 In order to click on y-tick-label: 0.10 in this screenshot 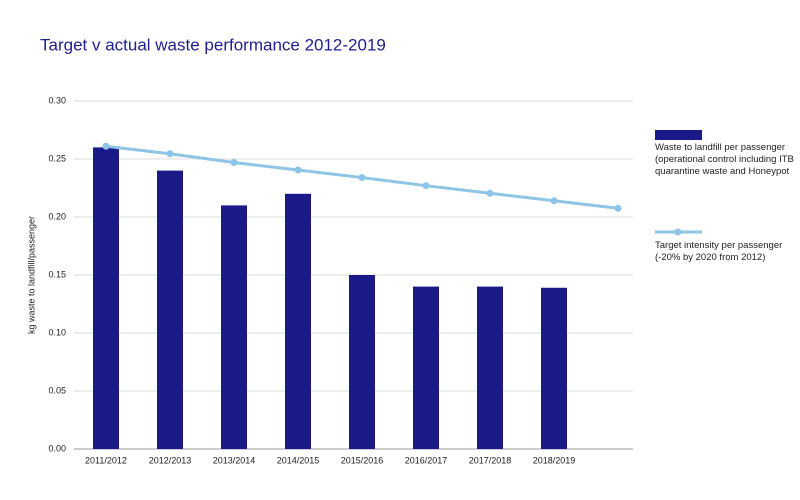, I will do `click(57, 332)`.